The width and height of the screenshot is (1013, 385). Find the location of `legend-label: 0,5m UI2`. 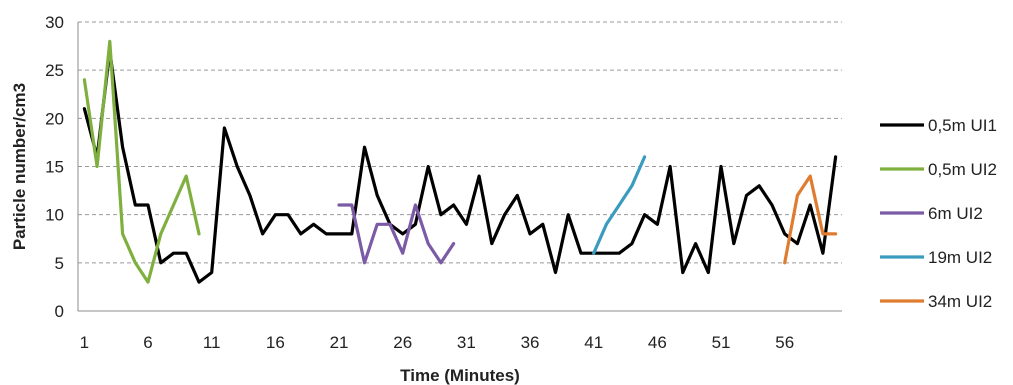

legend-label: 0,5m UI2 is located at coordinates (962, 169).